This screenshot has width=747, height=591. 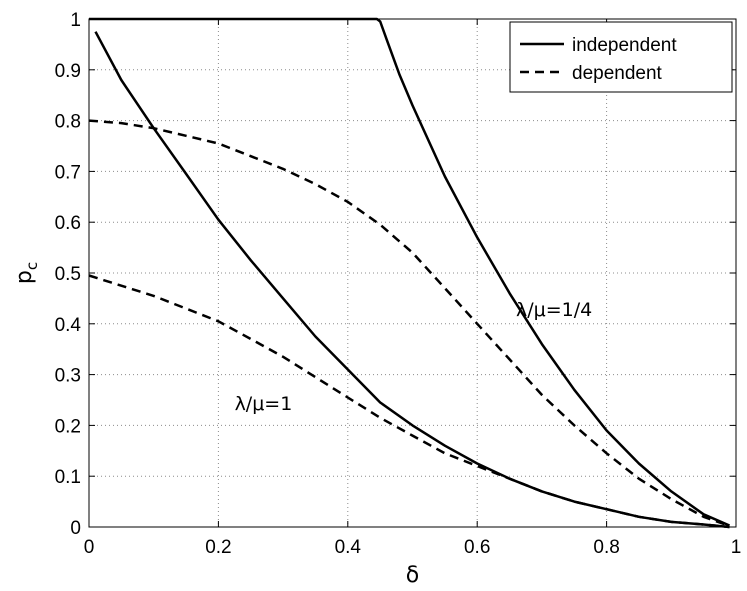 I want to click on annotation-lambda-mu-quarter: λ/μ=1/4, so click(x=554, y=310).